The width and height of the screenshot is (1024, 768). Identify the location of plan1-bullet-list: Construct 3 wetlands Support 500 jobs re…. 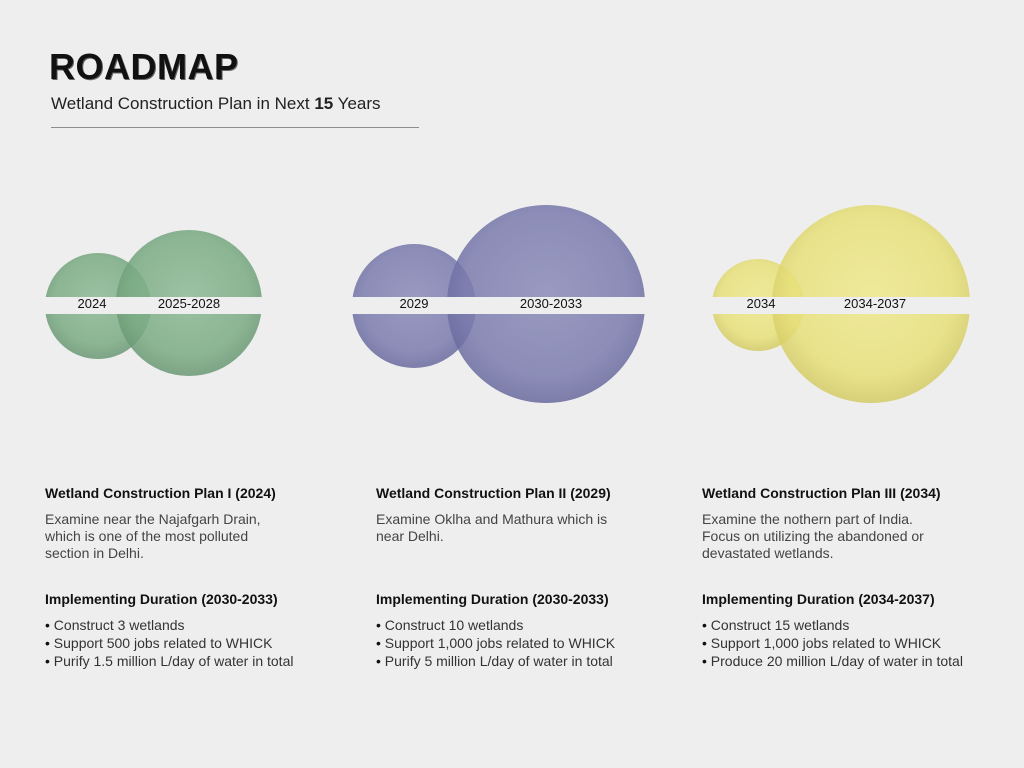
(169, 643).